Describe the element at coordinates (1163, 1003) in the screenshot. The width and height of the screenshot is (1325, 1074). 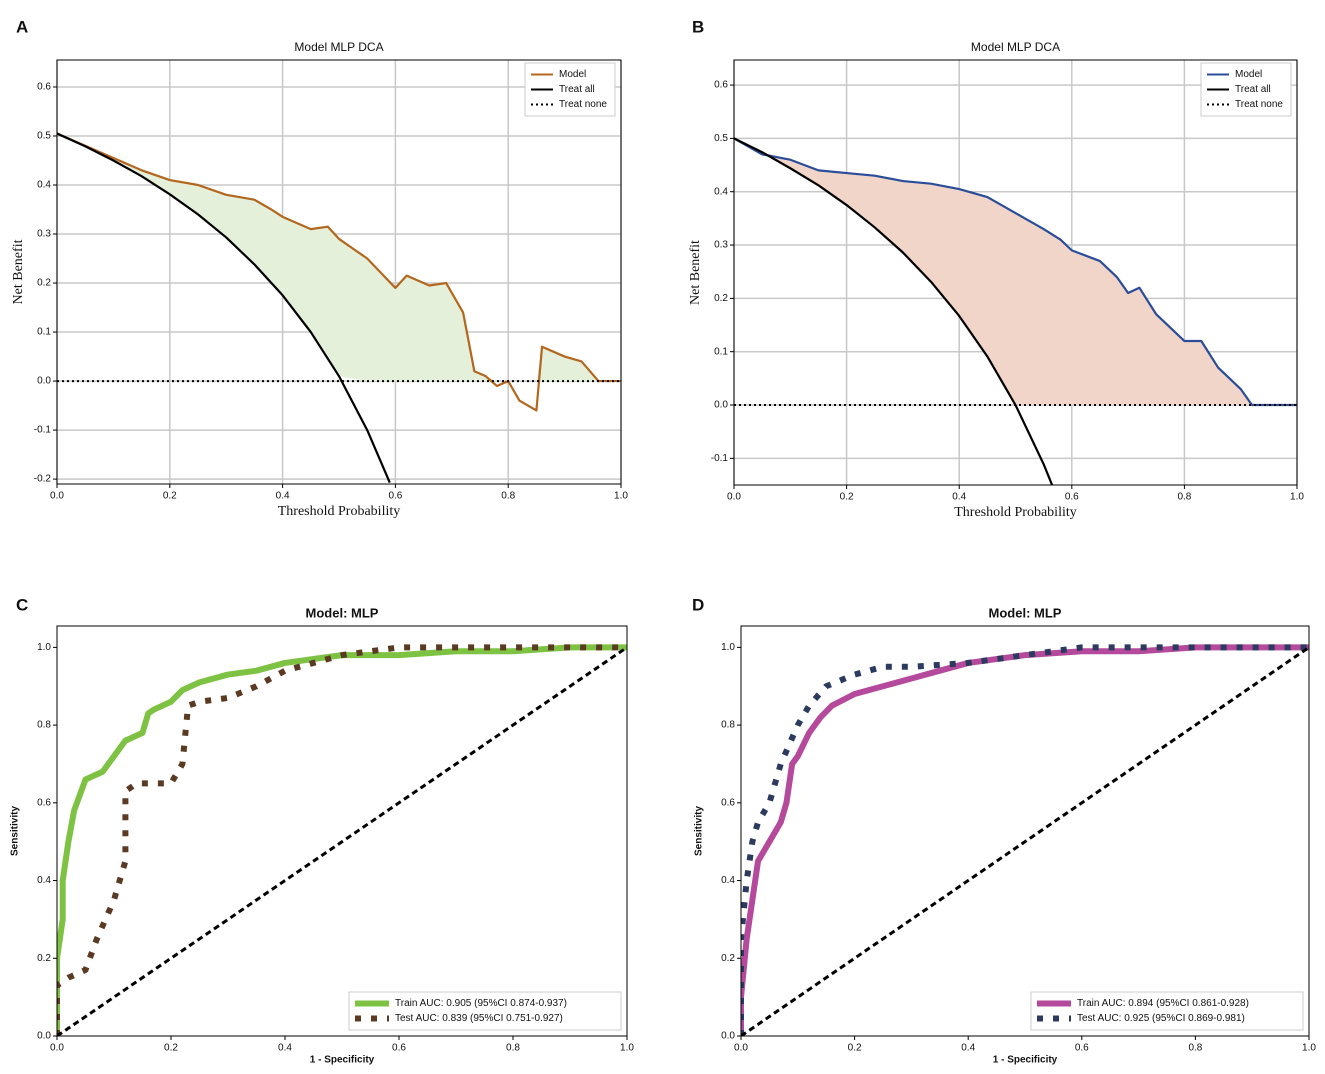
I see `legend-label: Train AUC: 0.894 (95%CI 0.861-0.928)` at that location.